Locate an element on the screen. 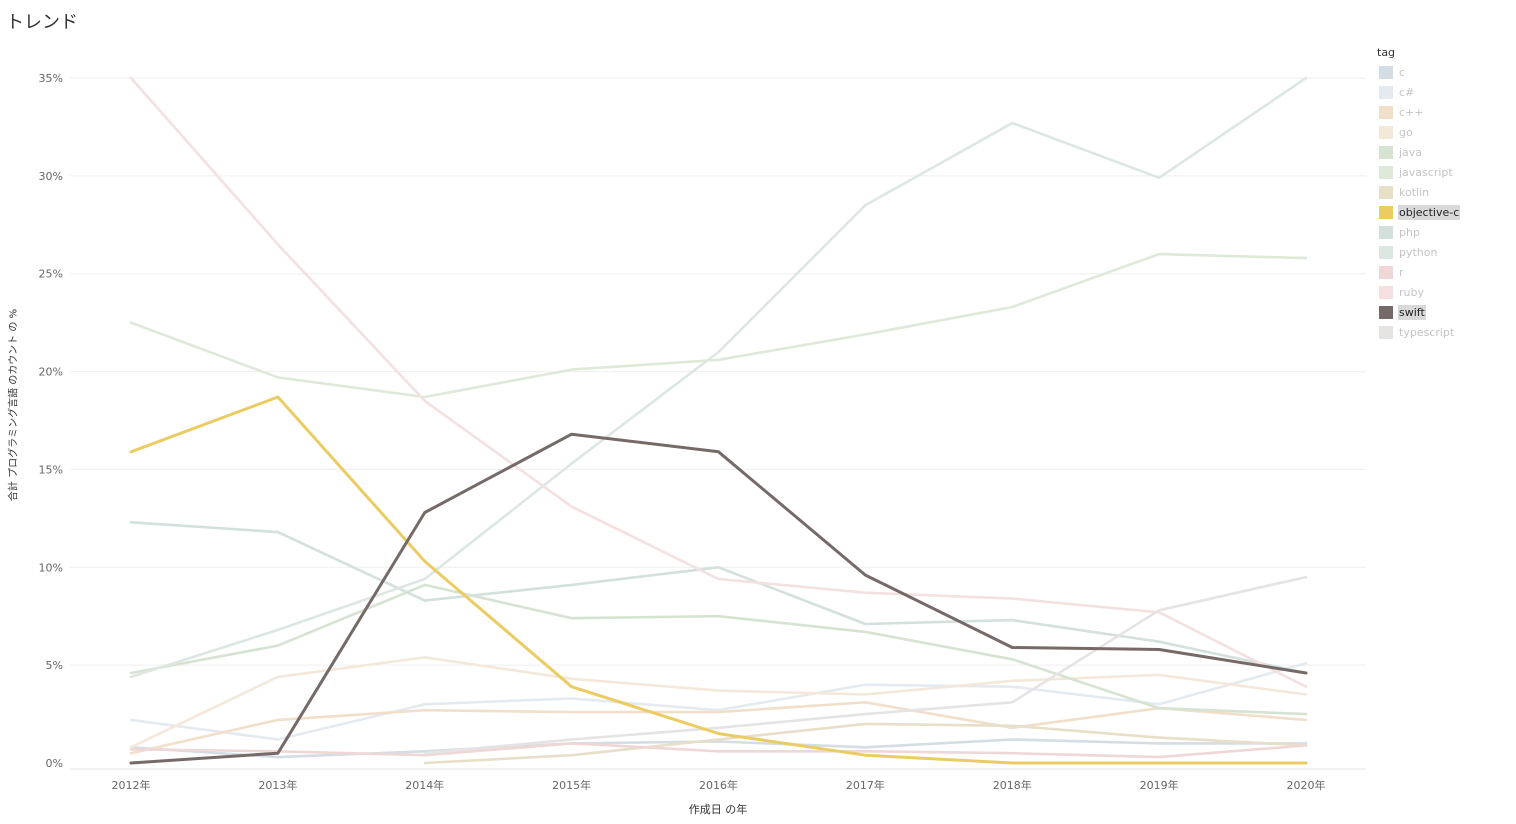 The height and width of the screenshot is (824, 1516). x-tick-label: 2016年 is located at coordinates (718, 785).